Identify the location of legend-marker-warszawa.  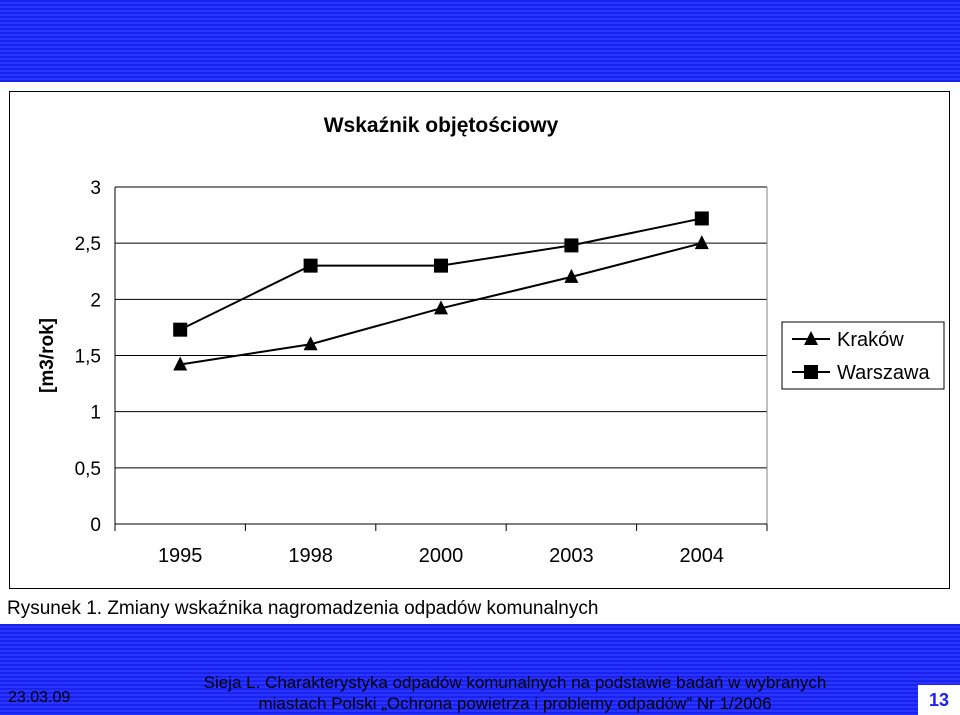
(811, 372).